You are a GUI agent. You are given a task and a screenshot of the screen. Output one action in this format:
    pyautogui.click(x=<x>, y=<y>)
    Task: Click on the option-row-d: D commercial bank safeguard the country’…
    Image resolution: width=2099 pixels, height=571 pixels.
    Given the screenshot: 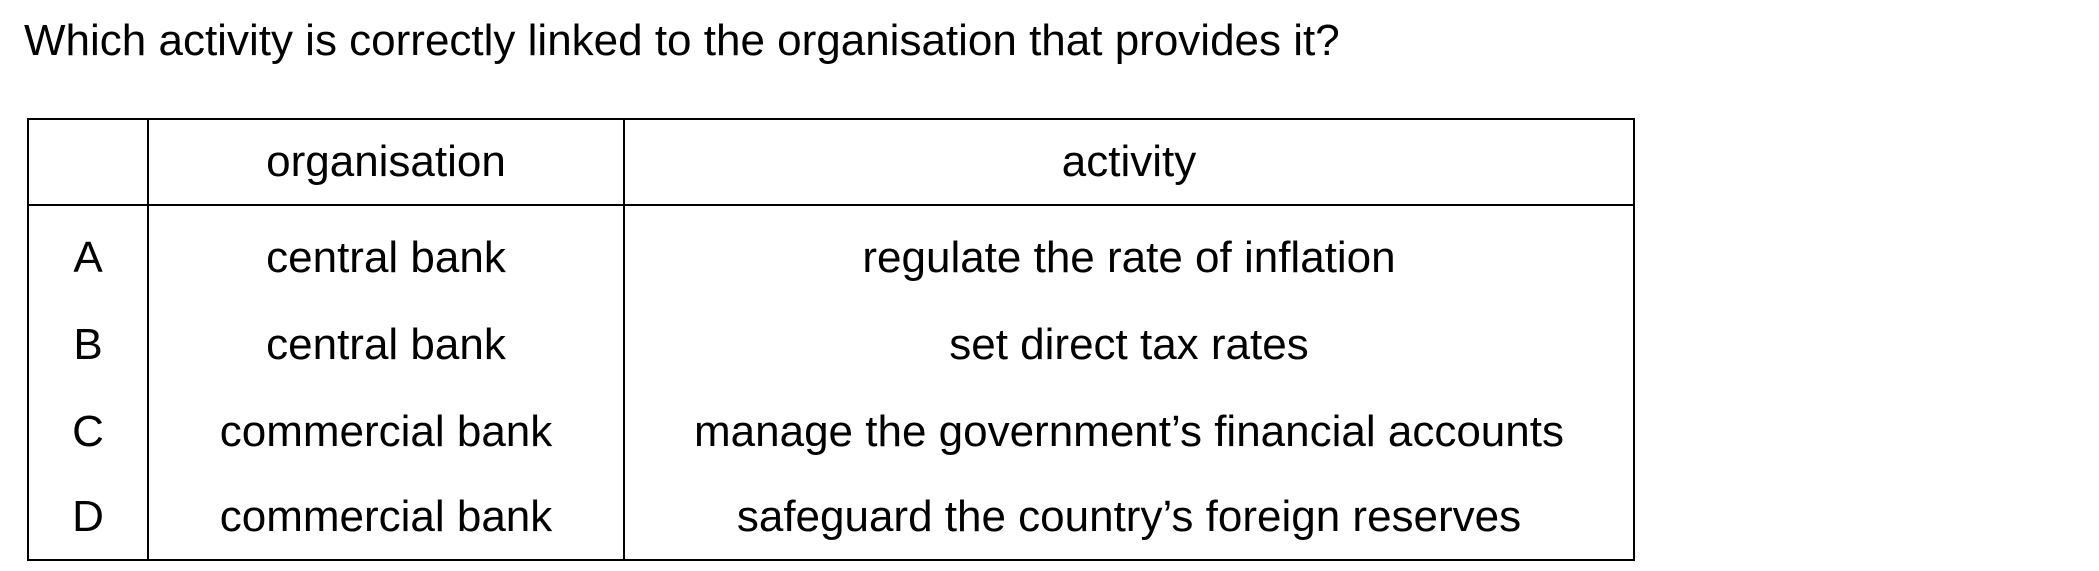 What is the action you would take?
    pyautogui.click(x=831, y=518)
    